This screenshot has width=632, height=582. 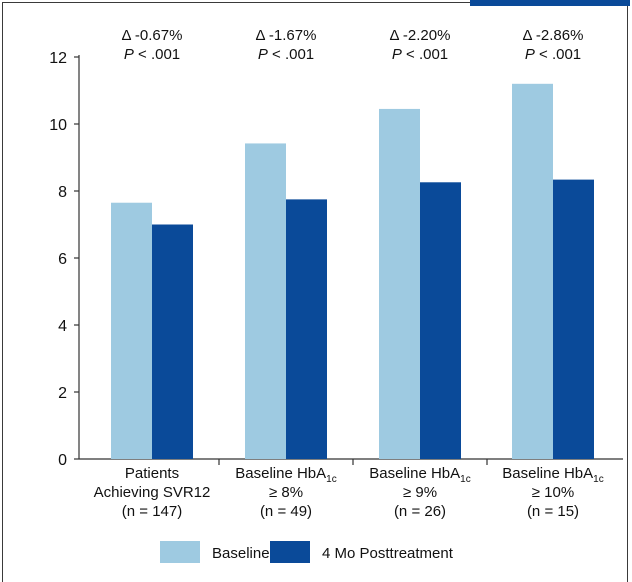 I want to click on y-tick-label: 12, so click(x=58, y=58).